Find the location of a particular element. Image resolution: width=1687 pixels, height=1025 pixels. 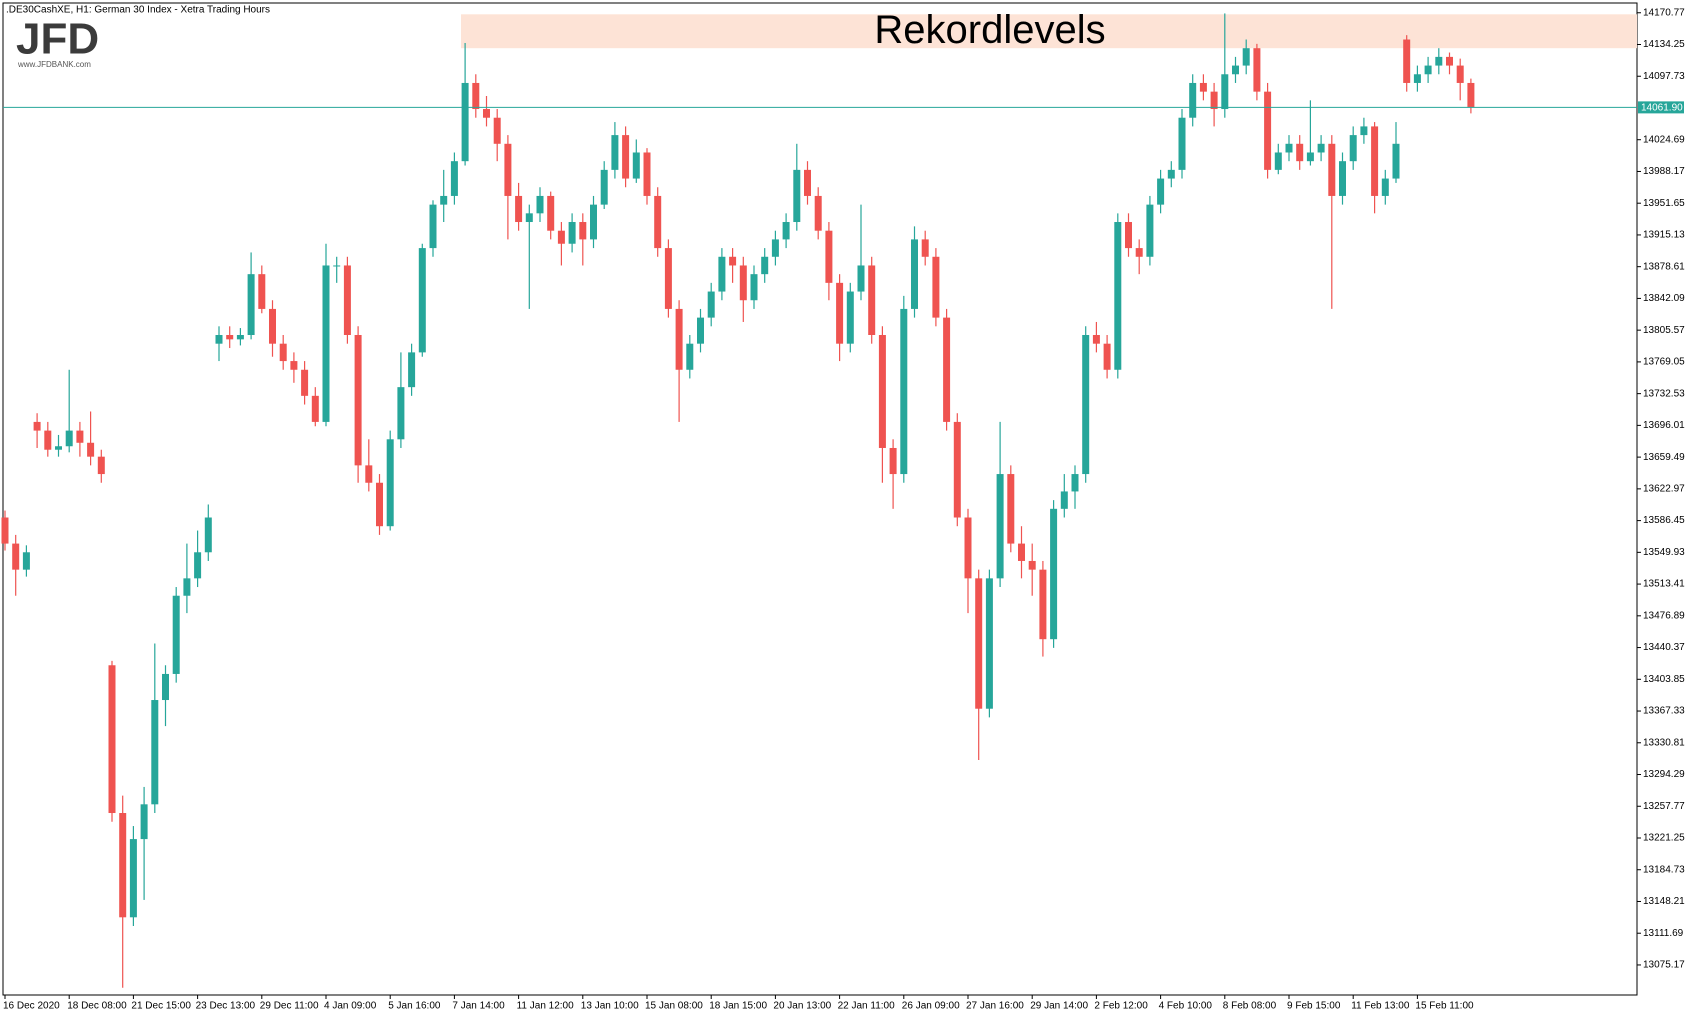

y-tick-label: 13513.41 is located at coordinates (1664, 584).